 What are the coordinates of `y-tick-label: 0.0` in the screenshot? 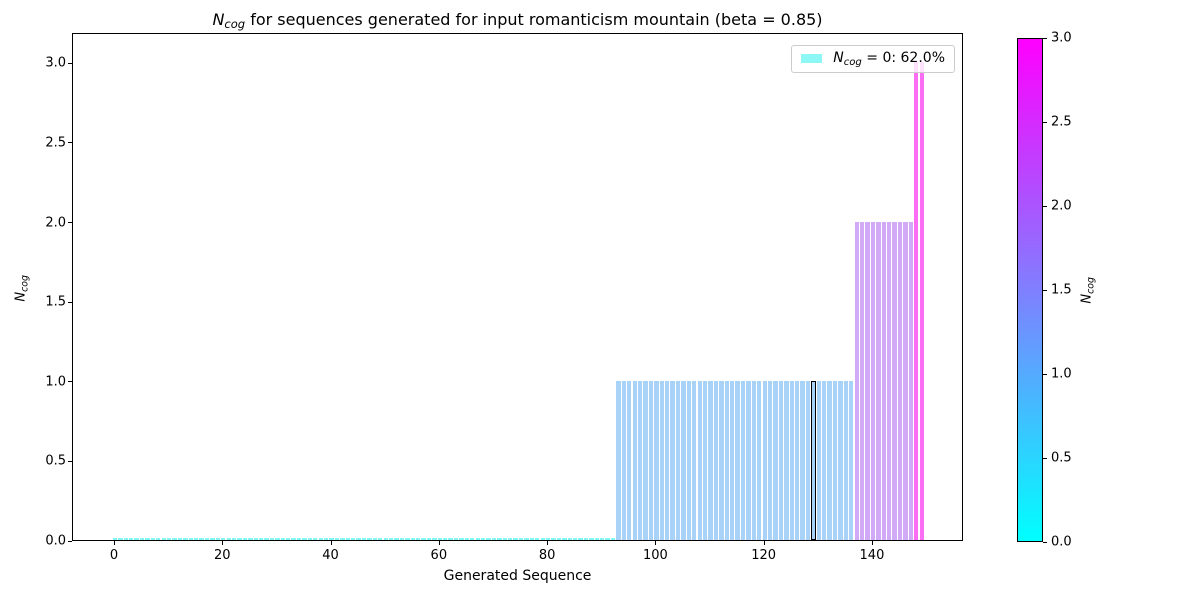 It's located at (55, 541).